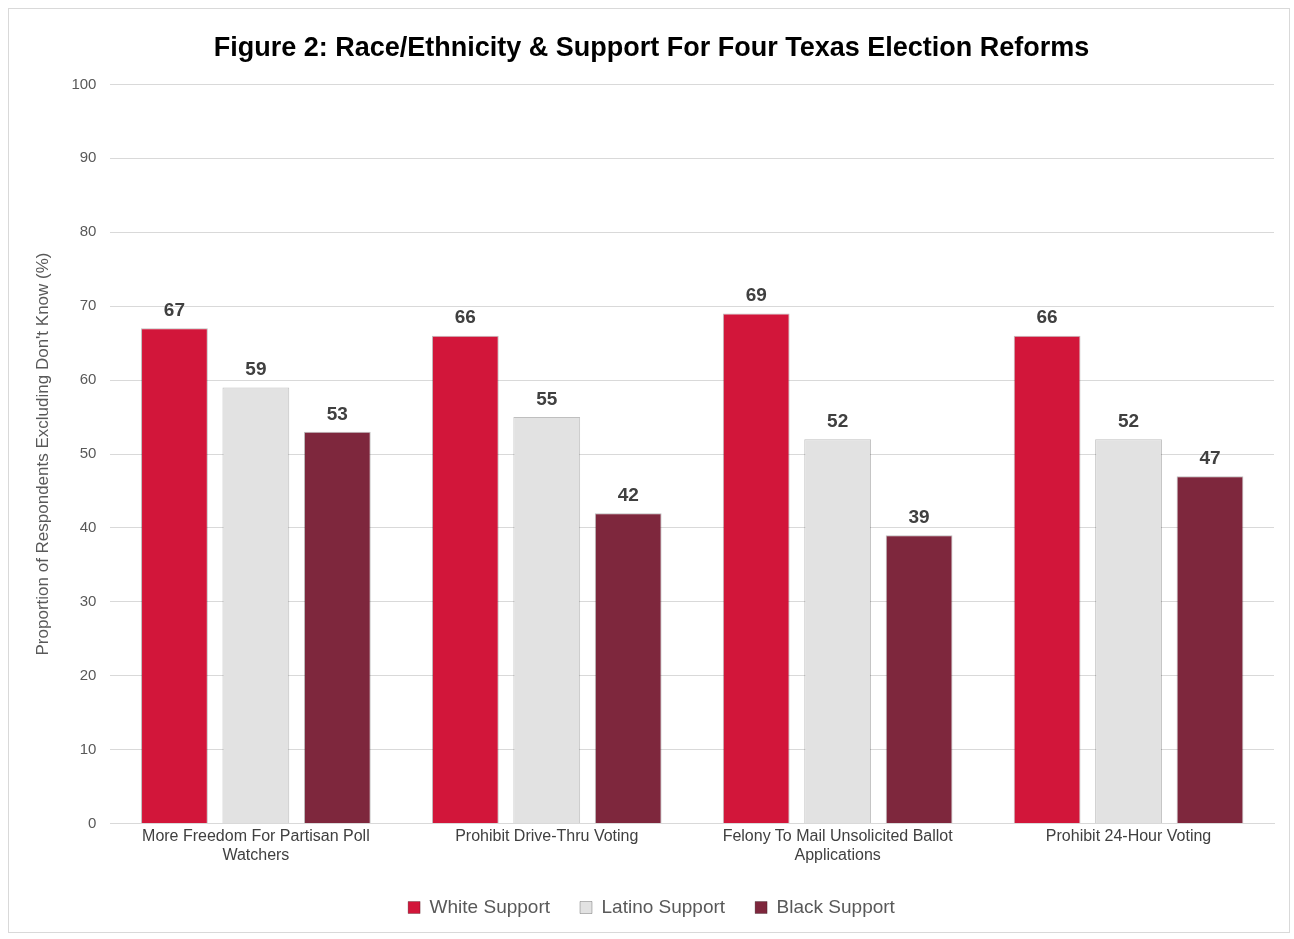 The width and height of the screenshot is (1294, 939). What do you see at coordinates (838, 844) in the screenshot?
I see `x-tick-label: Felony To Mail Unsolicited Ballot Applications` at bounding box center [838, 844].